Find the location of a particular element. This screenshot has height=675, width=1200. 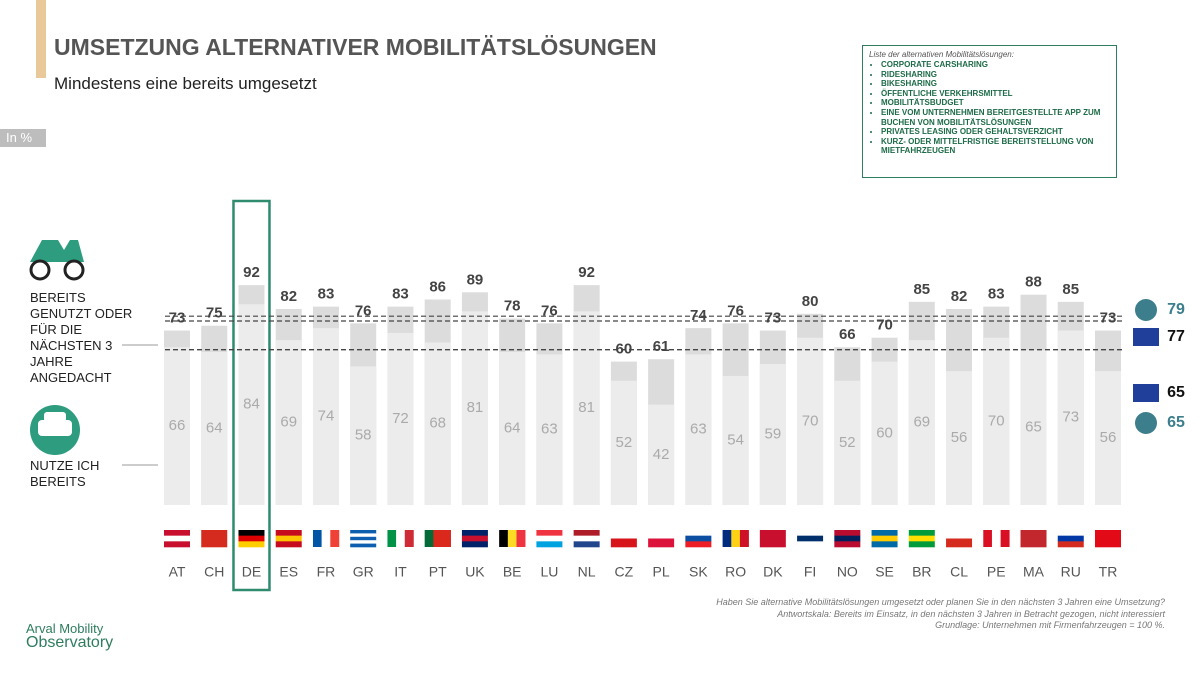

value-label: 86 is located at coordinates (437, 286).